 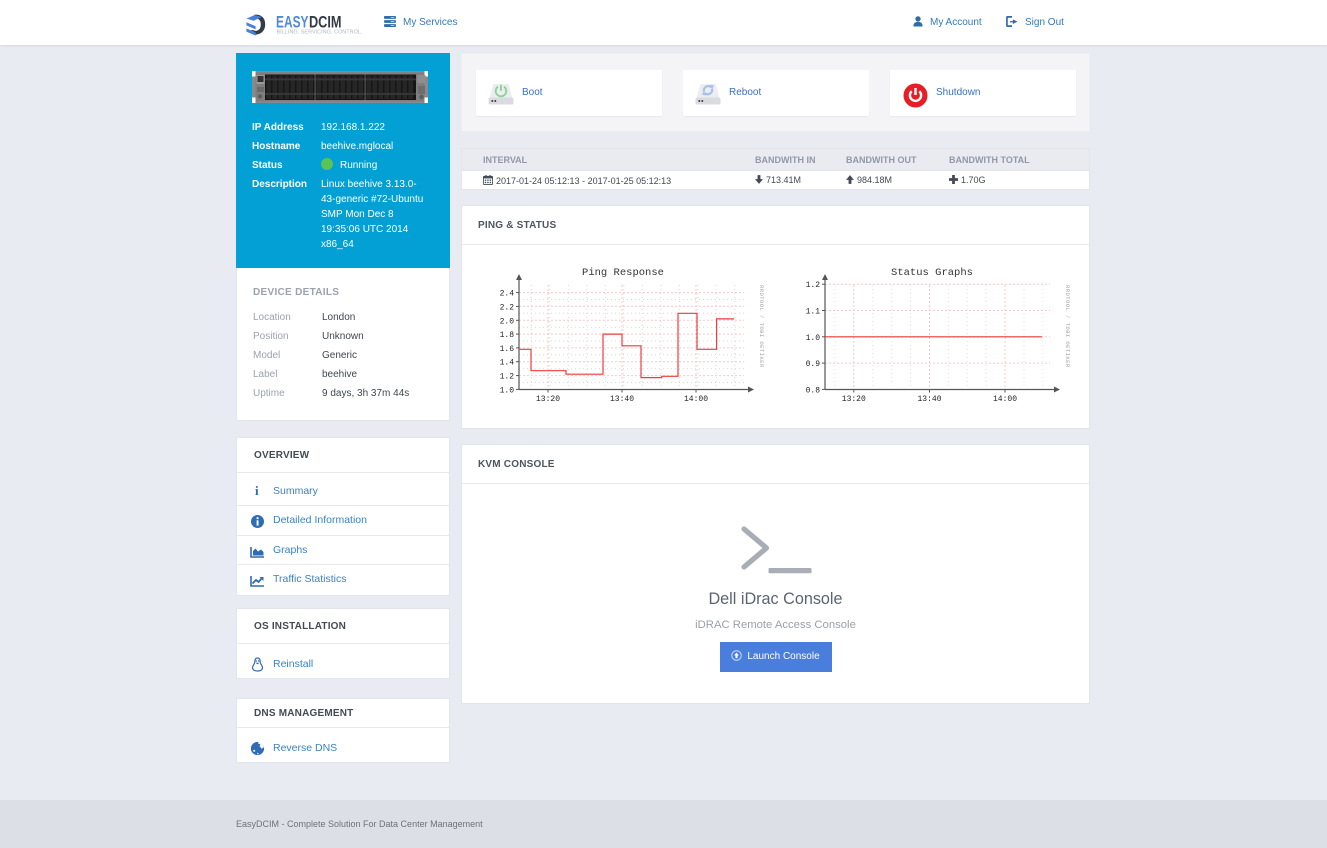 What do you see at coordinates (257, 490) in the screenshot?
I see `svg-text: i` at bounding box center [257, 490].